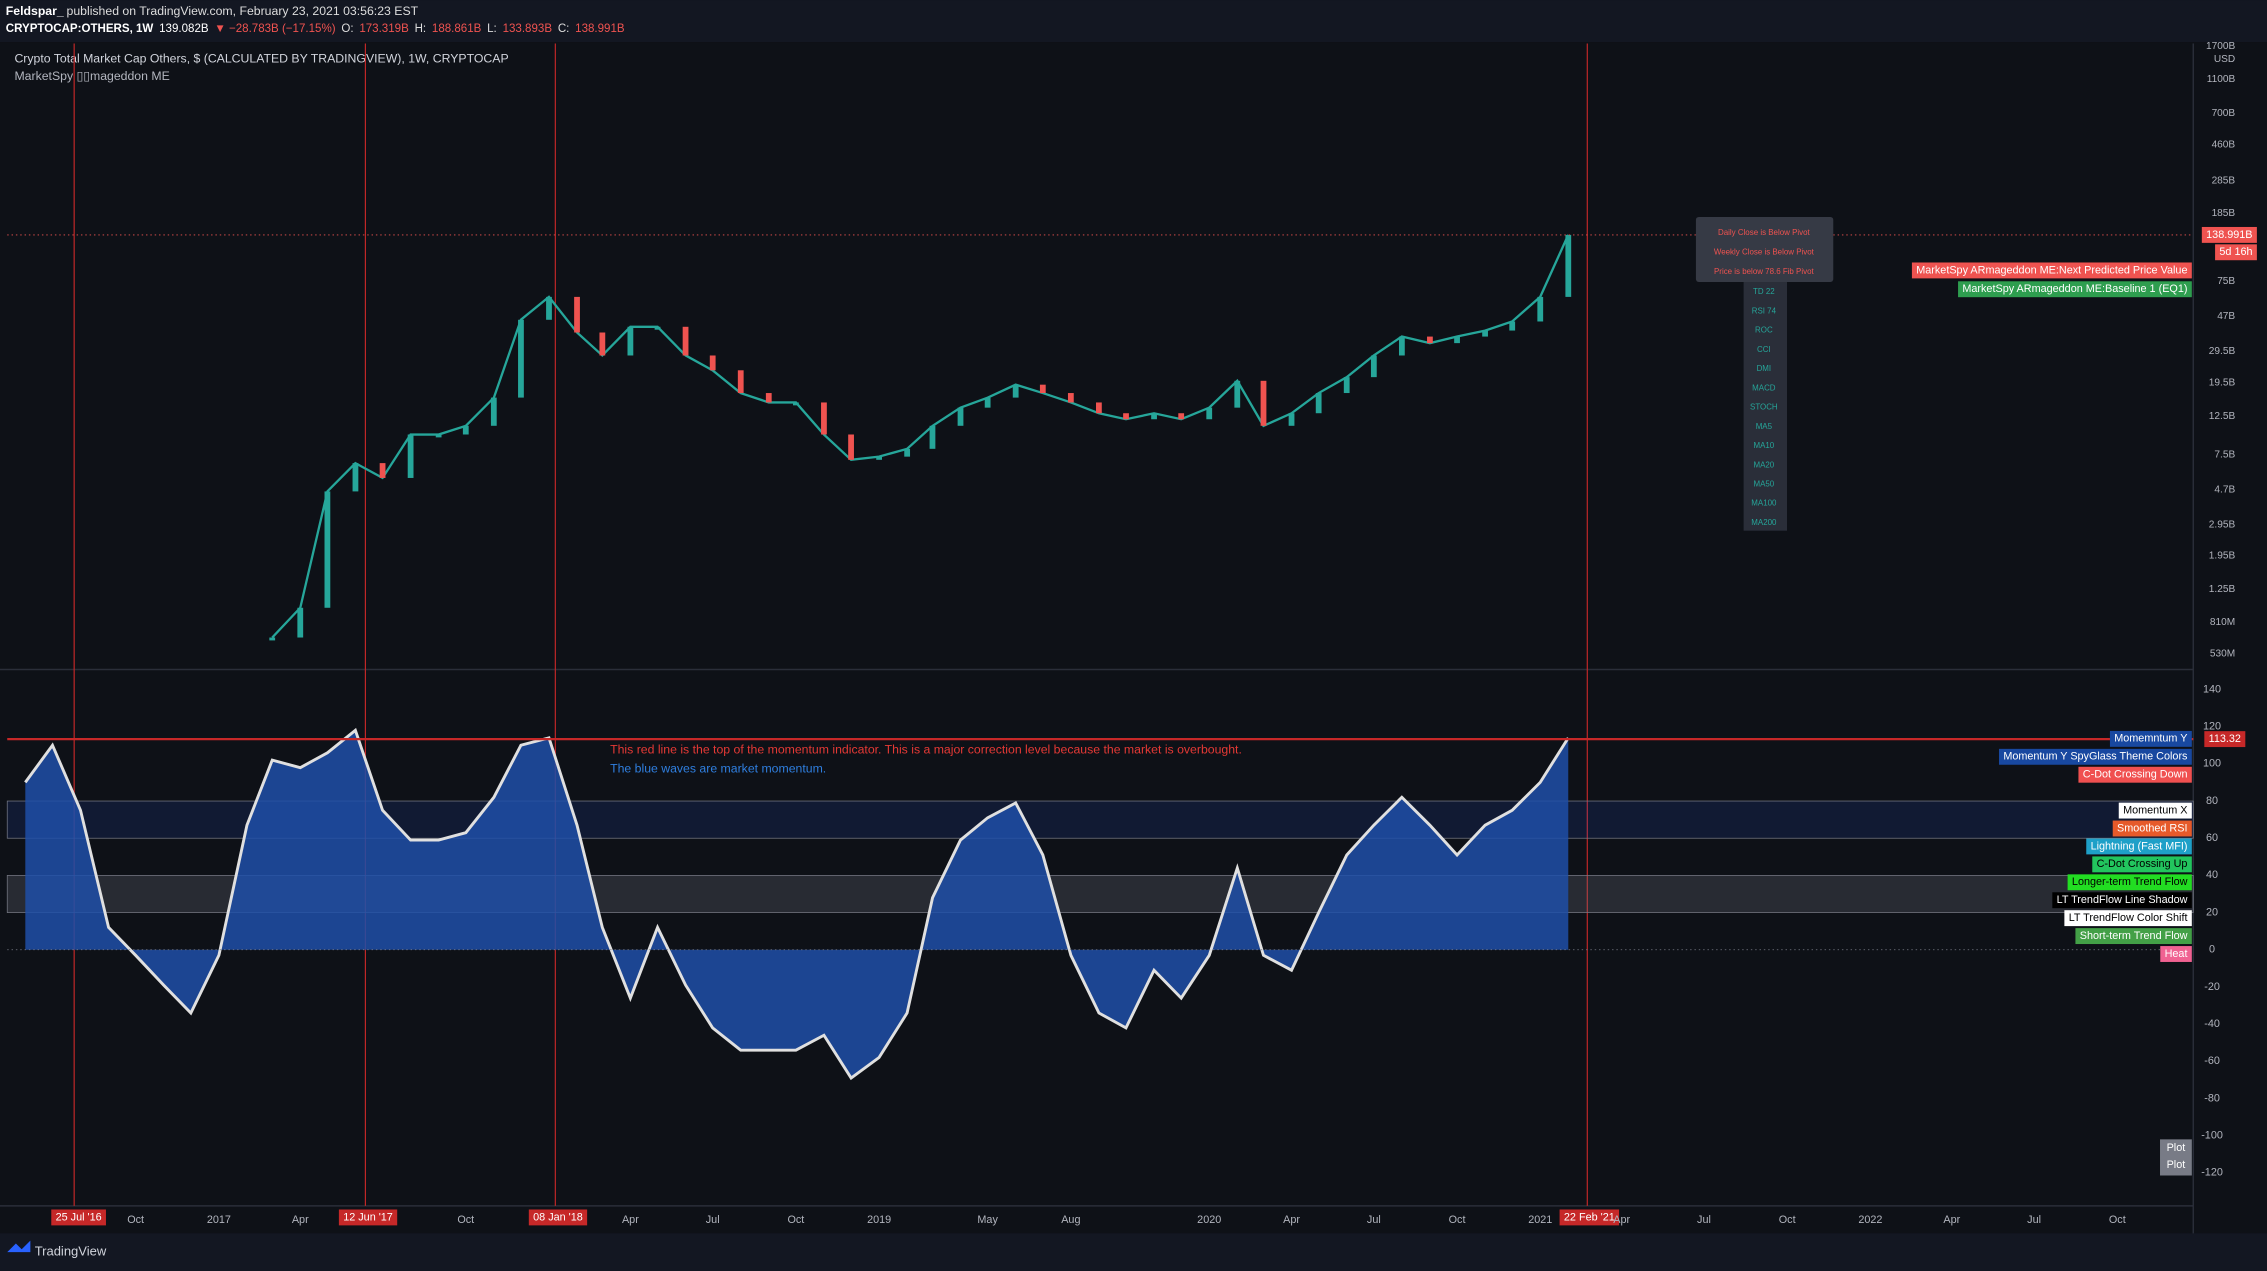 The image size is (2267, 1271). Describe the element at coordinates (718, 768) in the screenshot. I see `annotation: The blue waves are market momentum.` at that location.